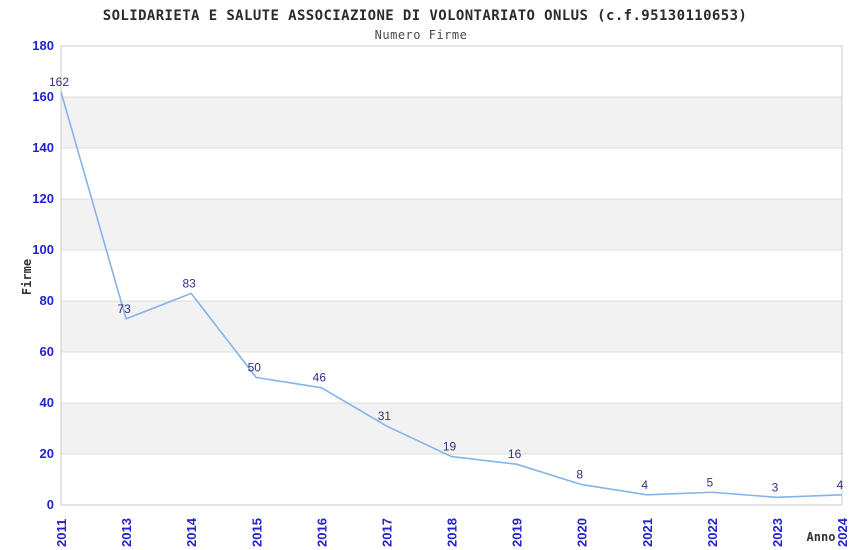  I want to click on point-value-label: 5, so click(709, 482).